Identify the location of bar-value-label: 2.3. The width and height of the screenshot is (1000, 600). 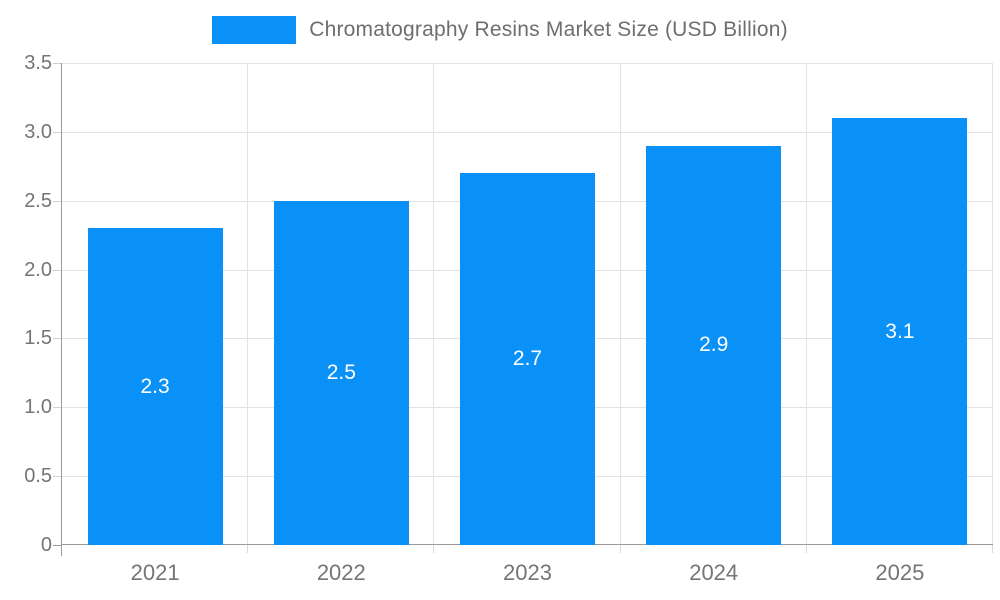
(155, 386).